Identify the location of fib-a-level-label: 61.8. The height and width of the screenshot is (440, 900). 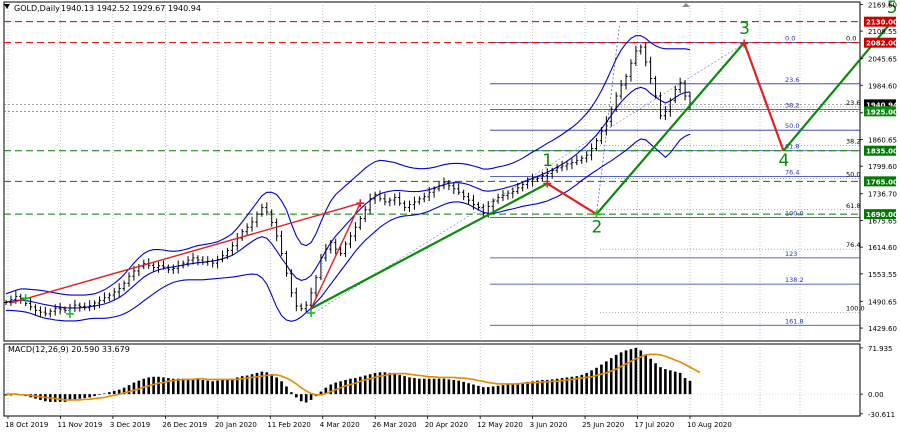
(792, 147).